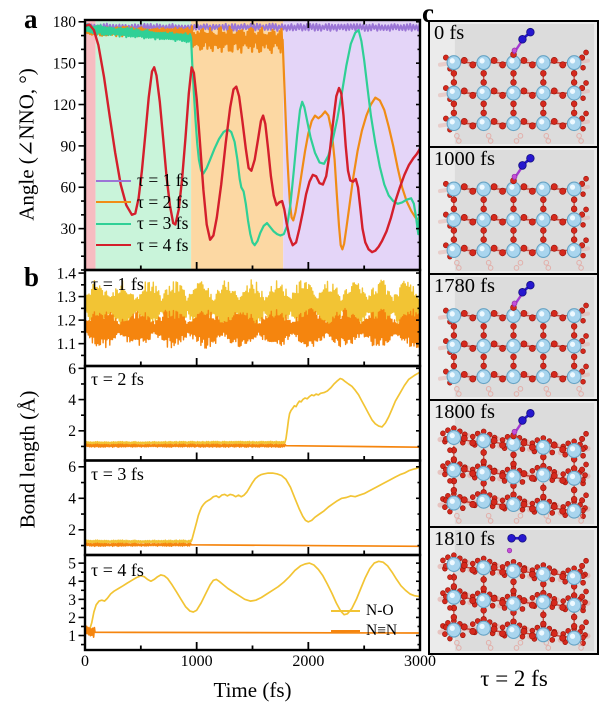 This screenshot has height=709, width=604. Describe the element at coordinates (428, 14) in the screenshot. I see `panel-c-letter: c` at that location.